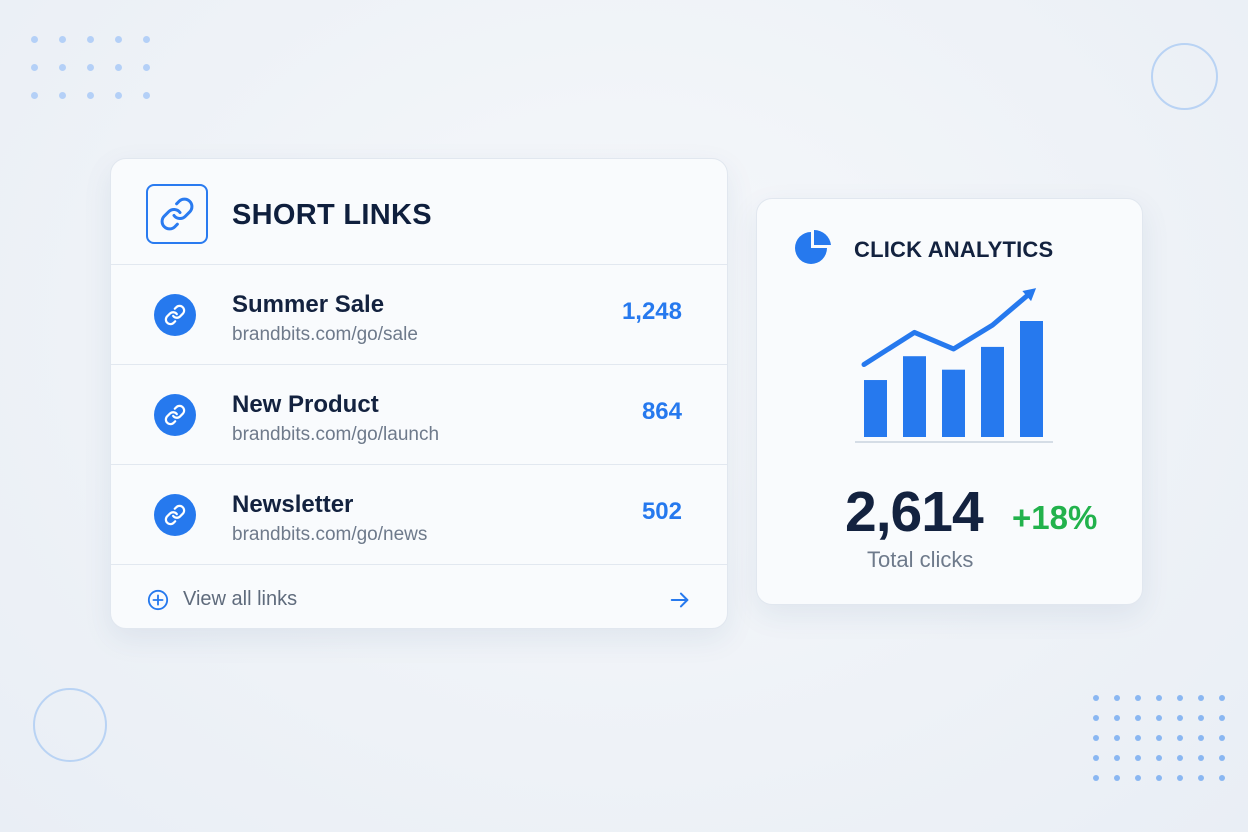  Describe the element at coordinates (308, 304) in the screenshot. I see `link-name: Summer Sale` at that location.